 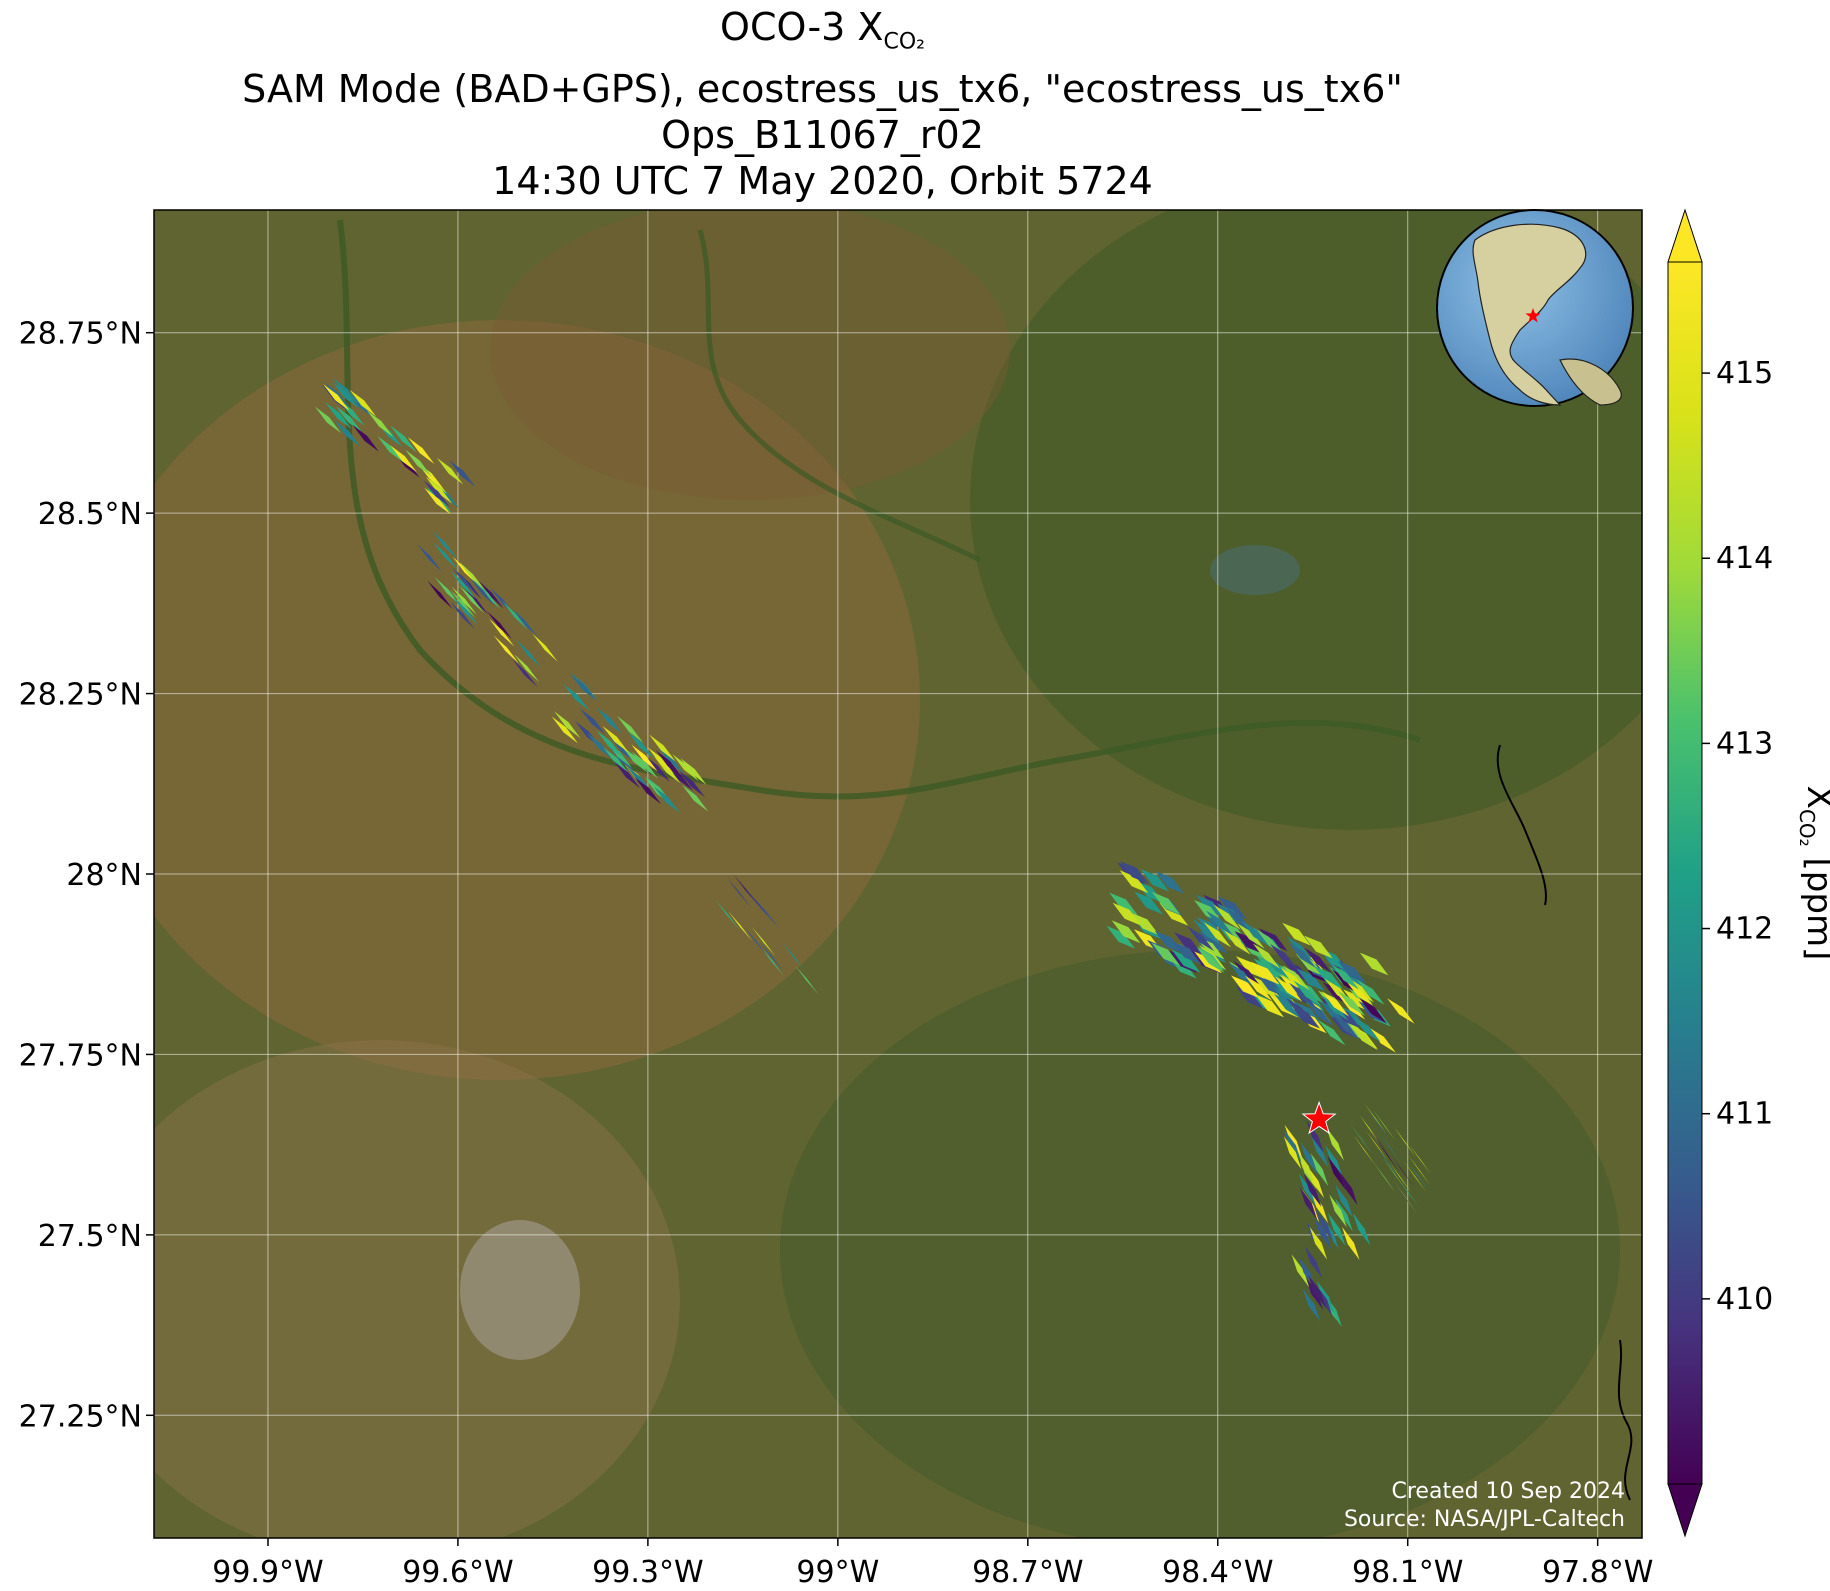 What do you see at coordinates (822, 134) in the screenshot?
I see `title-line-3: Ops_B11067_r02` at bounding box center [822, 134].